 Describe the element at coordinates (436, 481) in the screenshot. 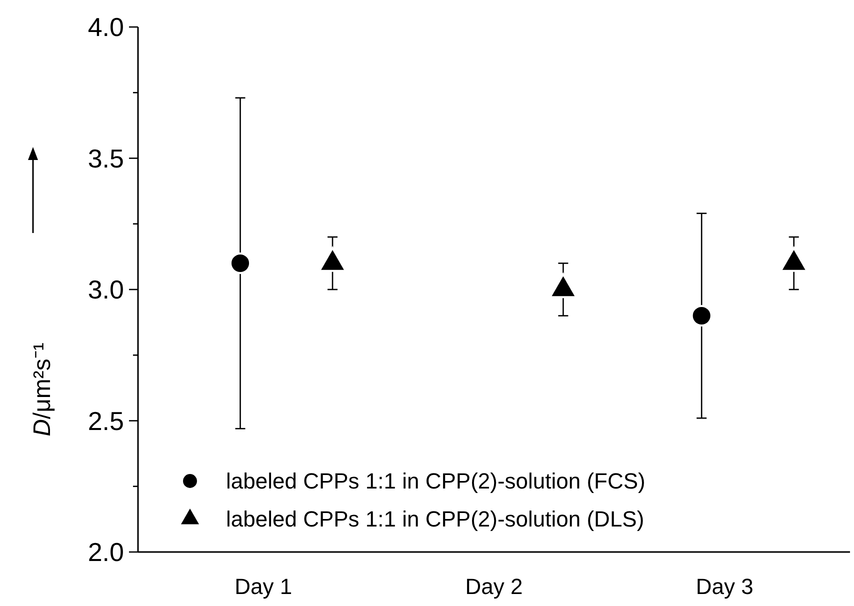

I see `legend-label: labeled CPPs 1:1 in CPP(2)-solution (FCS)` at that location.